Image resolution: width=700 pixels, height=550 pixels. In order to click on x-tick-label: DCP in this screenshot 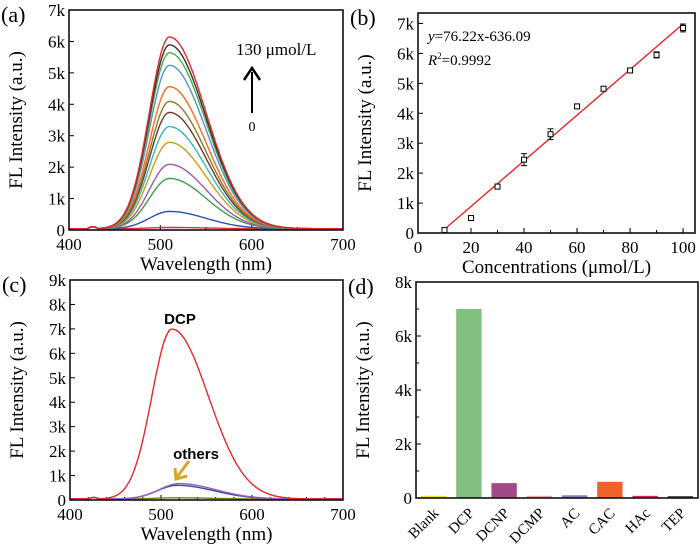, I will do `click(462, 522)`.